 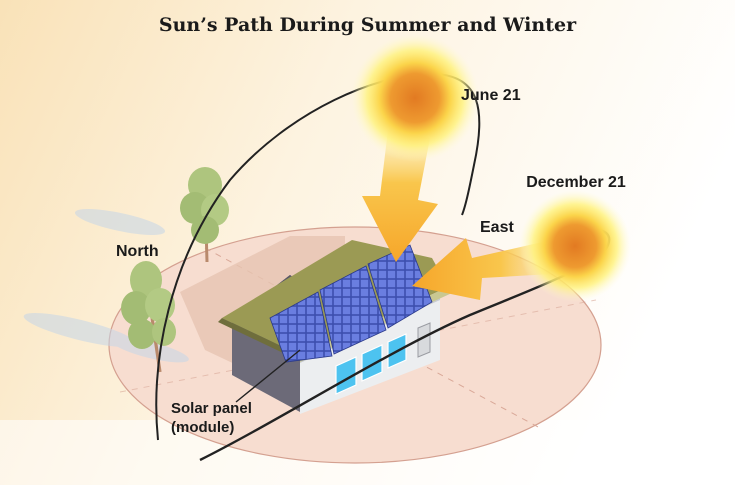 What do you see at coordinates (268, 376) in the screenshot?
I see `solar-panel-leader-line` at bounding box center [268, 376].